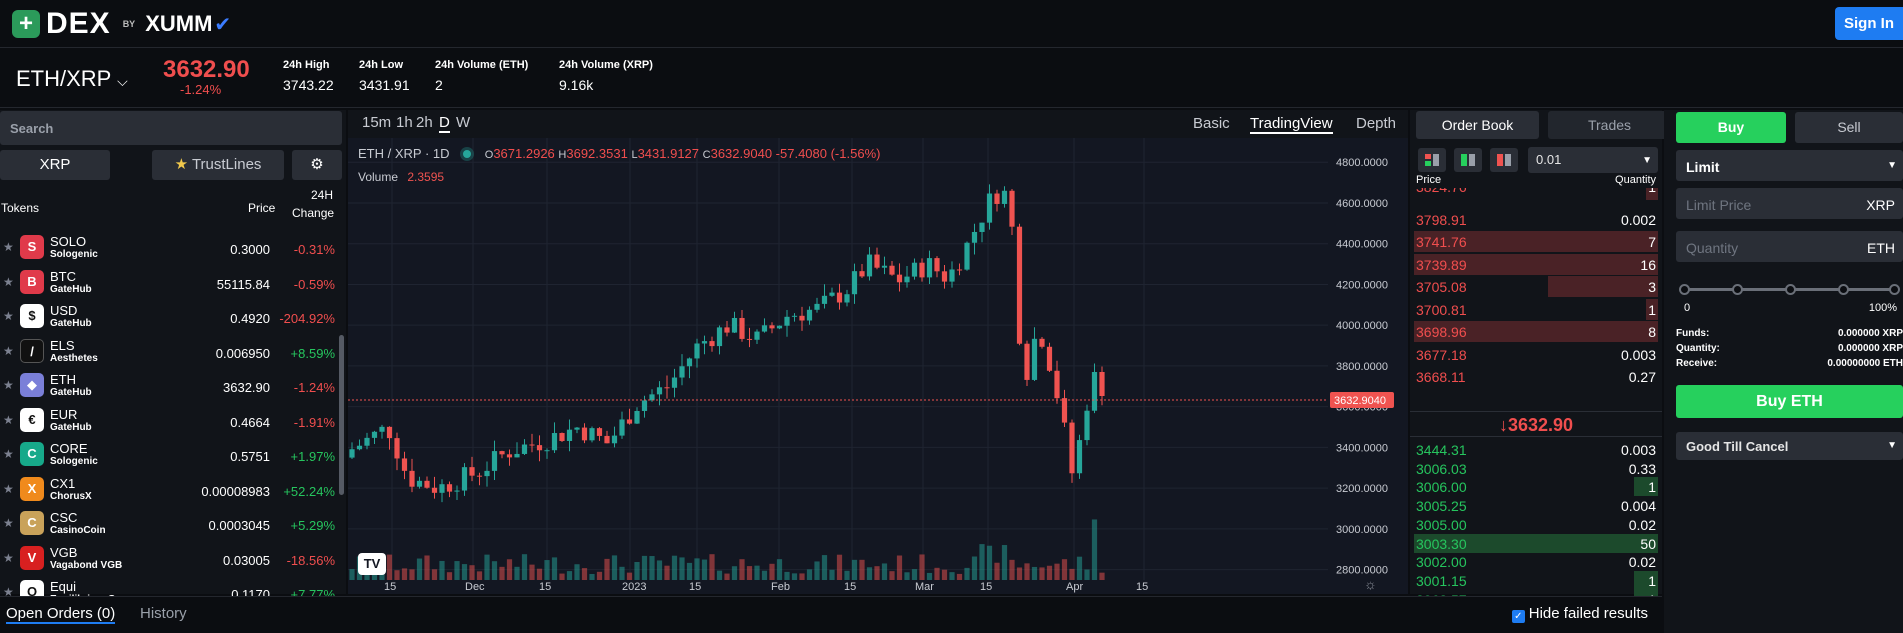 Image resolution: width=1903 pixels, height=633 pixels. I want to click on ask-row: 3798.91 0.002, so click(1536, 219).